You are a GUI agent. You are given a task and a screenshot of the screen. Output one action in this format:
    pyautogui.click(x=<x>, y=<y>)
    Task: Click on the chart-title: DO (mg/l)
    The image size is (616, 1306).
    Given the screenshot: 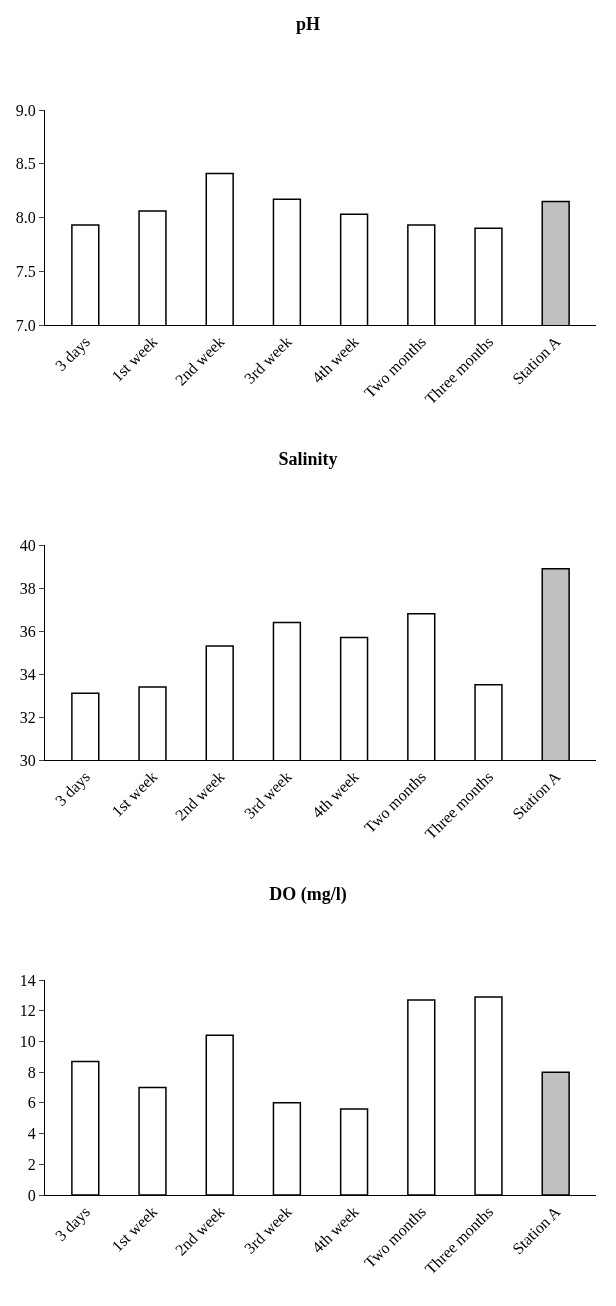 What is the action you would take?
    pyautogui.click(x=308, y=894)
    